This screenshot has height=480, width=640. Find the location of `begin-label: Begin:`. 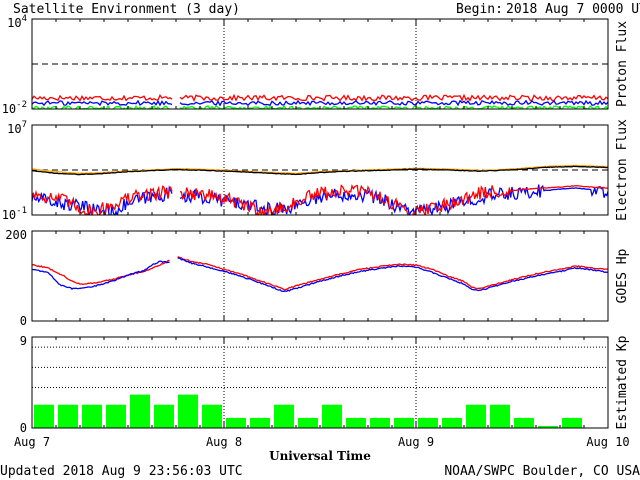

begin-label: Begin: is located at coordinates (479, 9).